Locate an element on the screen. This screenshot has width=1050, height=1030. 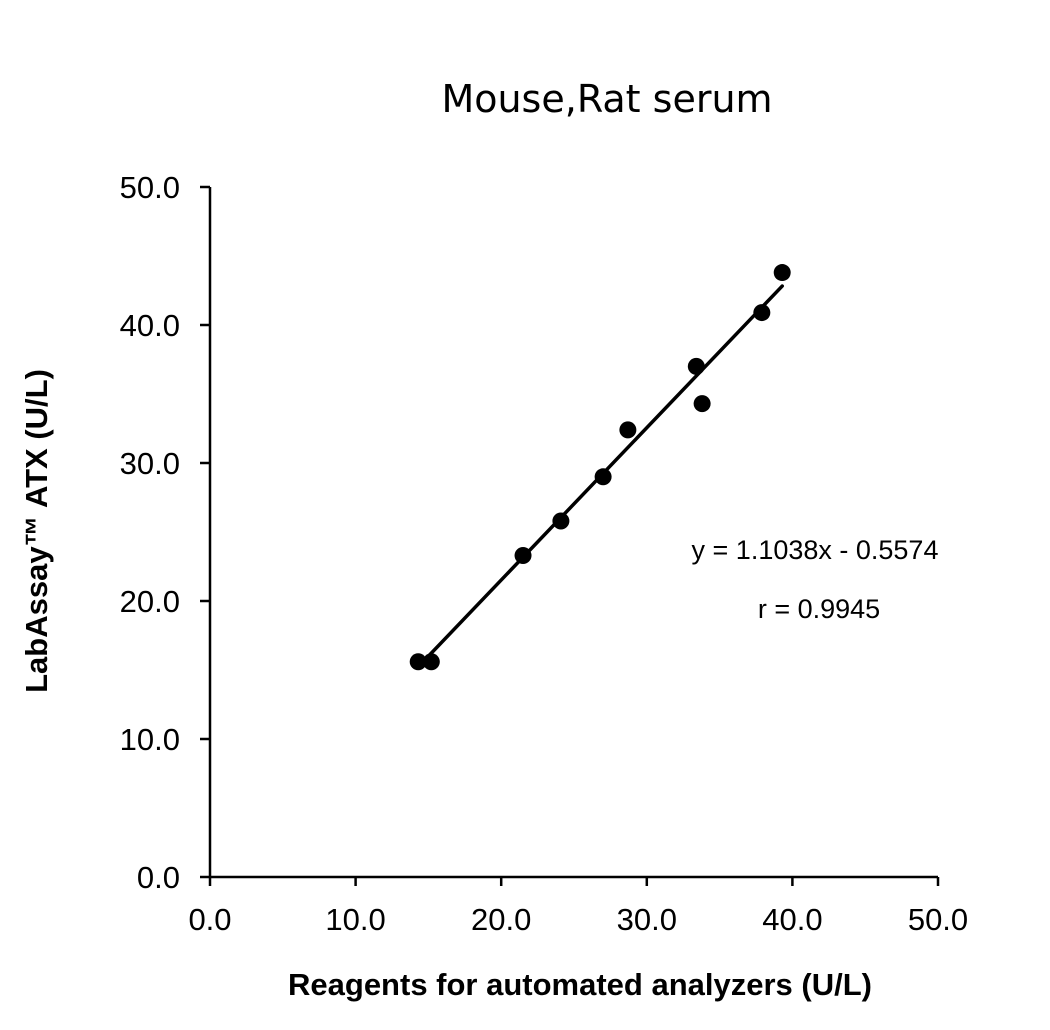
data-points is located at coordinates (600, 467).